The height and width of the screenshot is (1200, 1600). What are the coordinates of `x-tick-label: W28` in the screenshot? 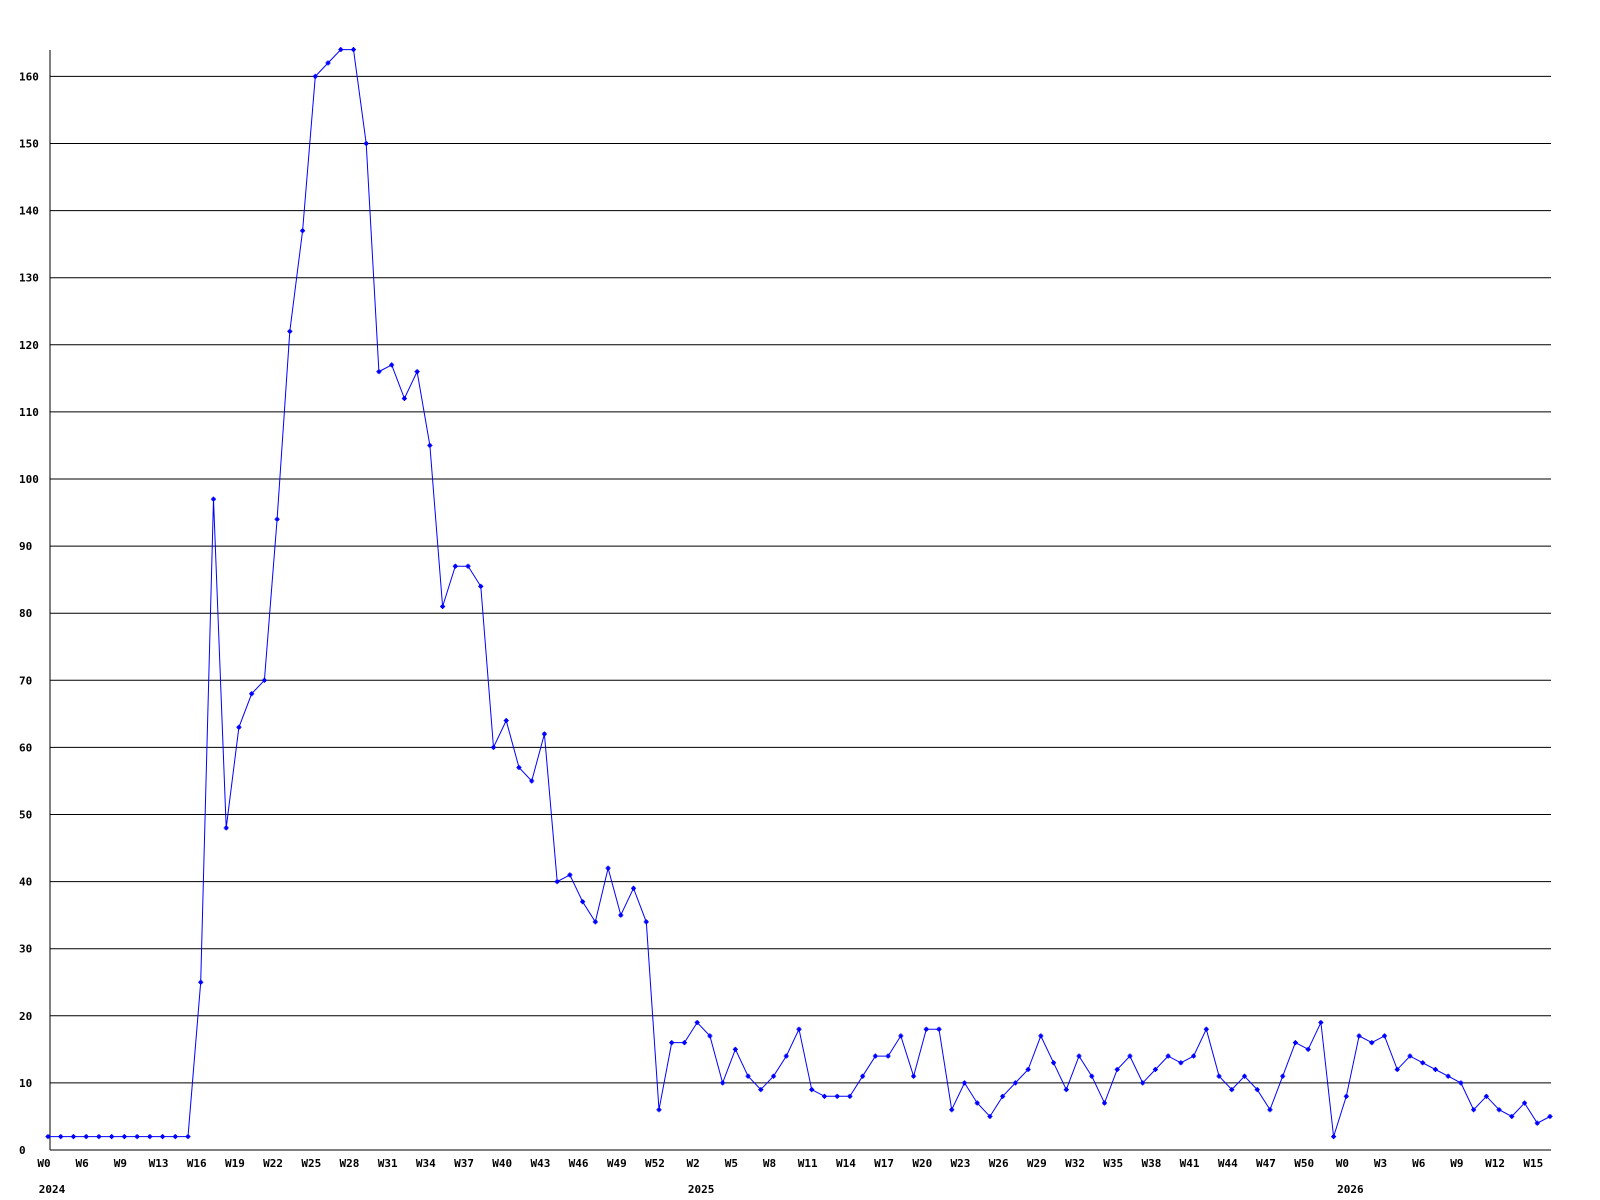 It's located at (350, 1163).